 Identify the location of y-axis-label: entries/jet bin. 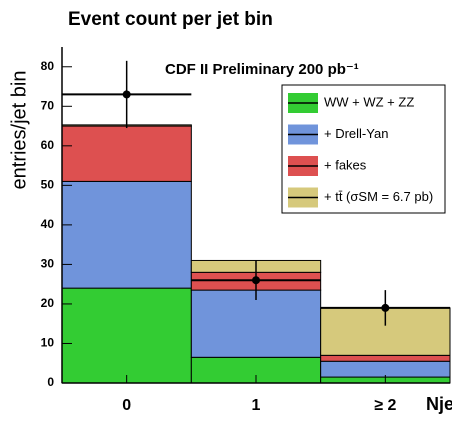
(19, 130).